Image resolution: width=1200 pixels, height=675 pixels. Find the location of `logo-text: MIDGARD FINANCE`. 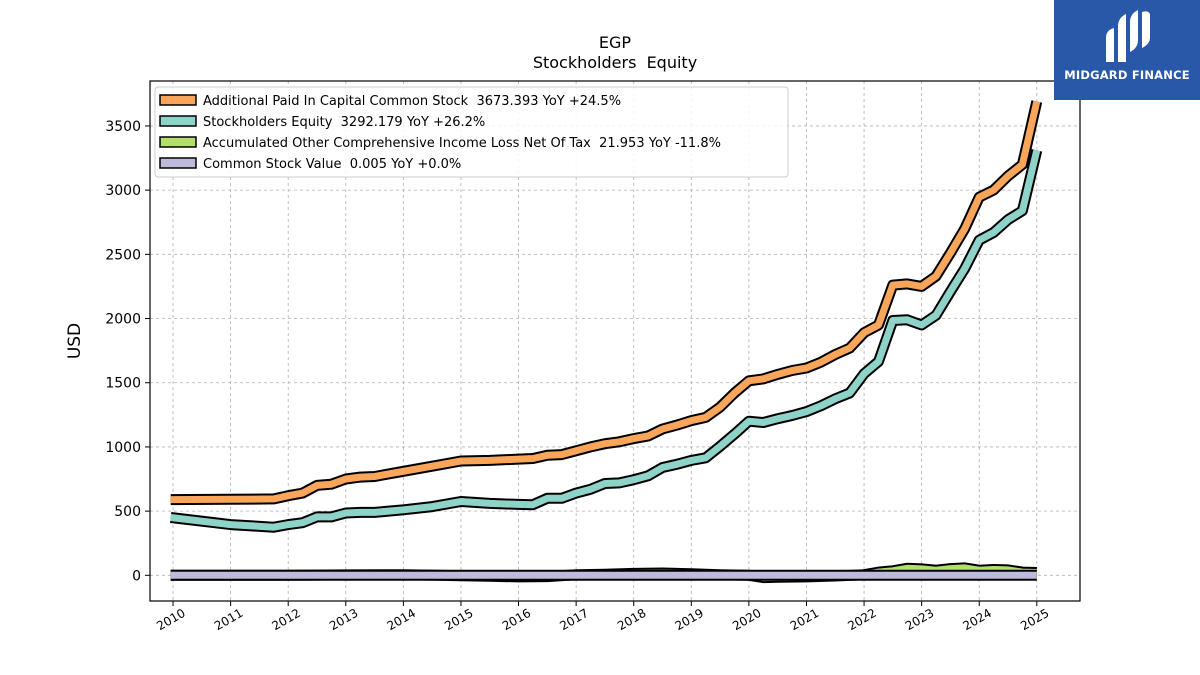

logo-text: MIDGARD FINANCE is located at coordinates (1127, 75).